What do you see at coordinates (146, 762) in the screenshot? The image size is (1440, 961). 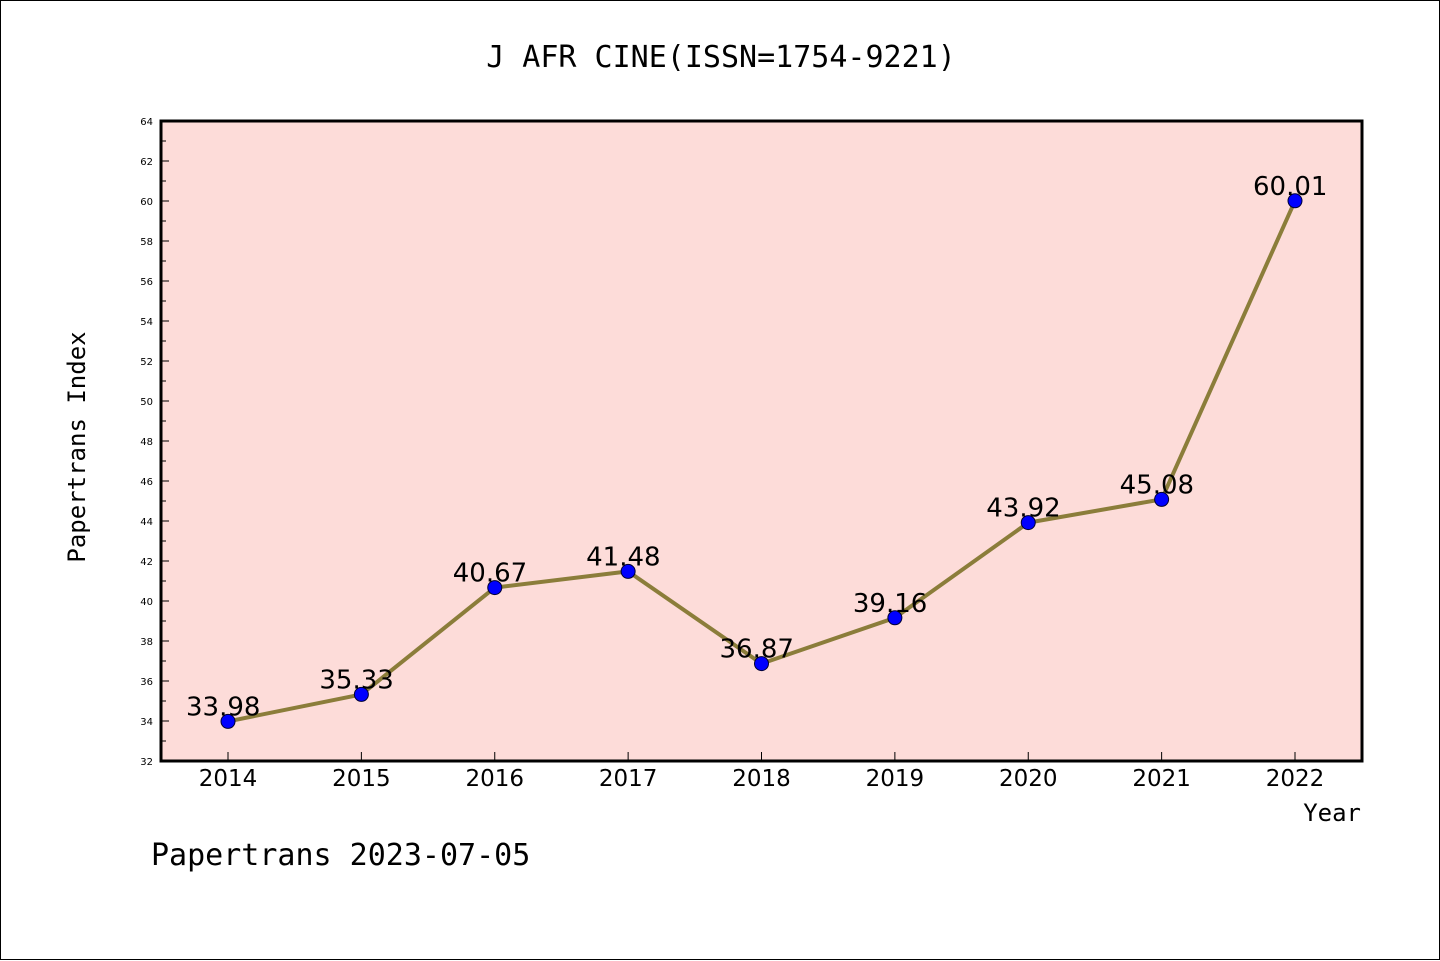 I see `y-tick-label: 32` at bounding box center [146, 762].